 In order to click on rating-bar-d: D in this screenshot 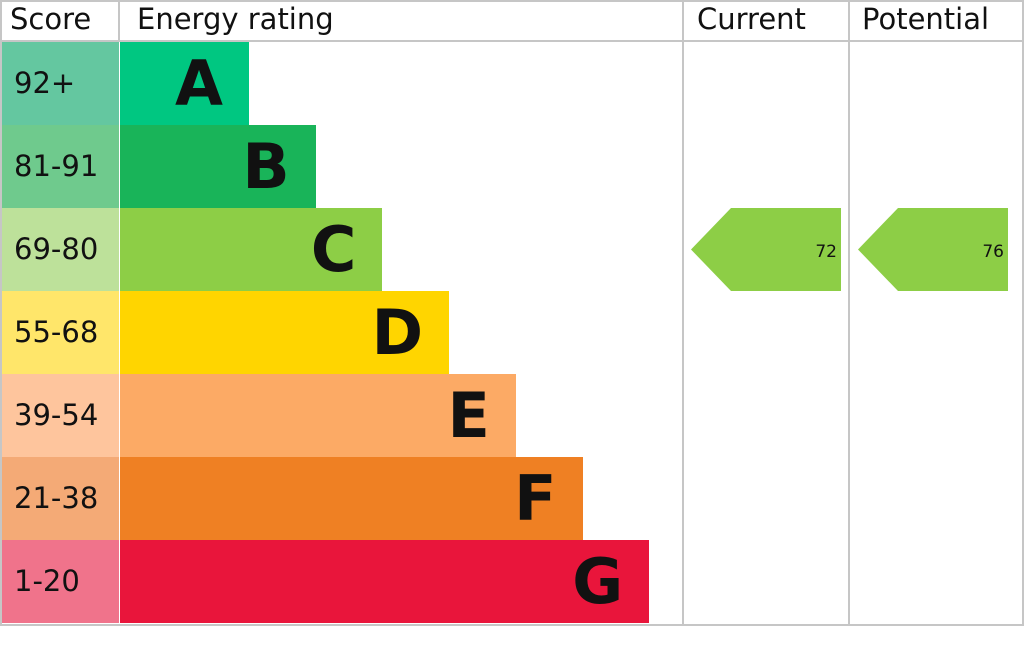, I will do `click(285, 332)`.